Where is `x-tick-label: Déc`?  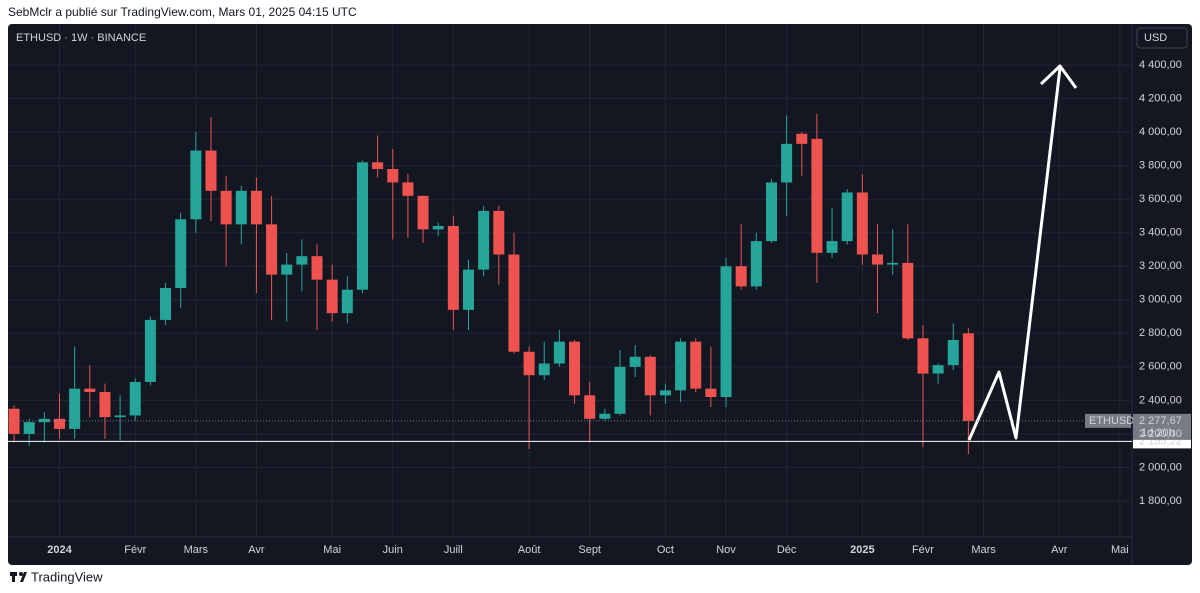 x-tick-label: Déc is located at coordinates (787, 550).